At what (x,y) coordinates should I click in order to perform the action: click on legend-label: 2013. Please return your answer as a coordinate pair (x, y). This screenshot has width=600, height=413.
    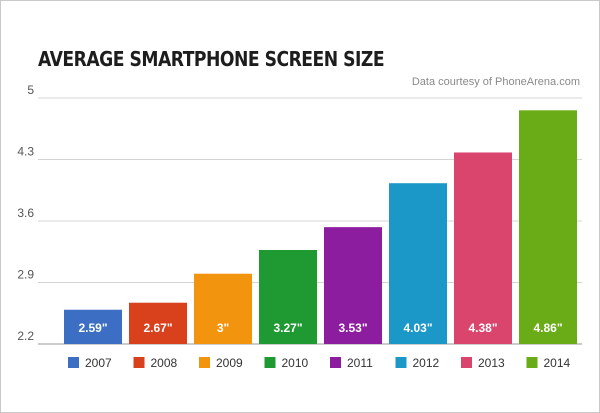
    Looking at the image, I should click on (491, 363).